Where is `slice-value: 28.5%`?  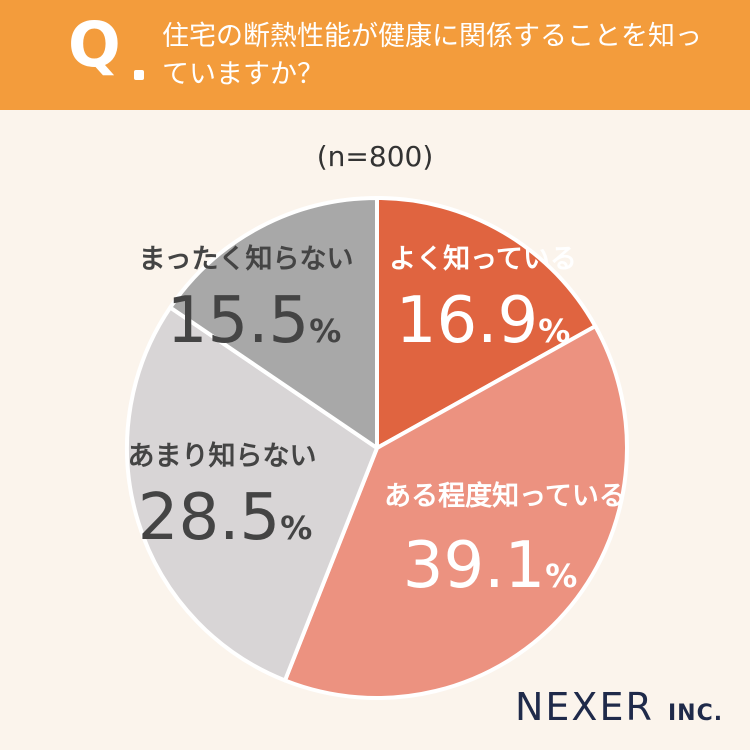 slice-value: 28.5% is located at coordinates (225, 518).